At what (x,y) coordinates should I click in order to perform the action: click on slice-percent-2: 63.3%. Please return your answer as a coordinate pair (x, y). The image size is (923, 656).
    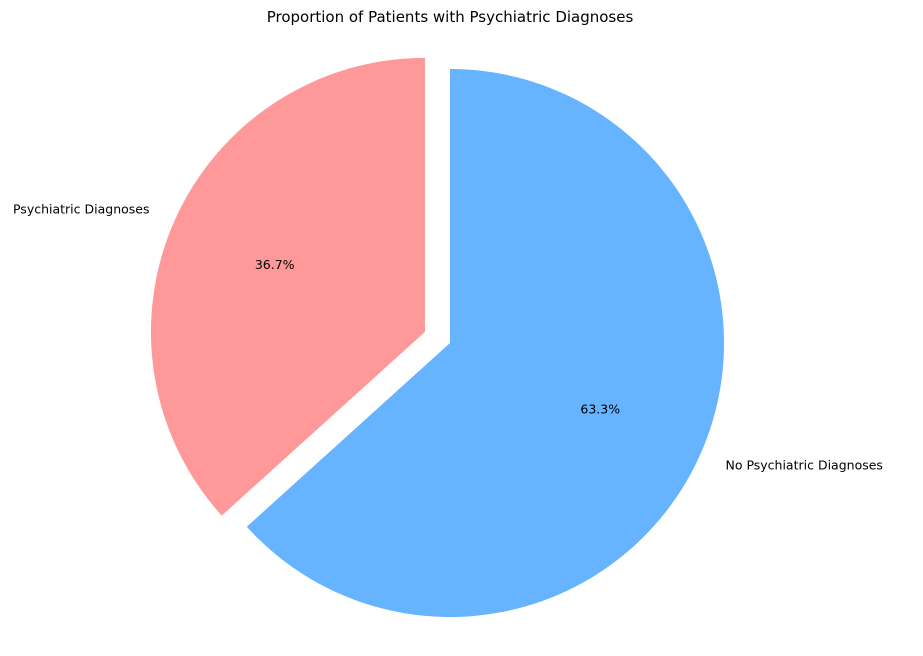
    Looking at the image, I should click on (600, 409).